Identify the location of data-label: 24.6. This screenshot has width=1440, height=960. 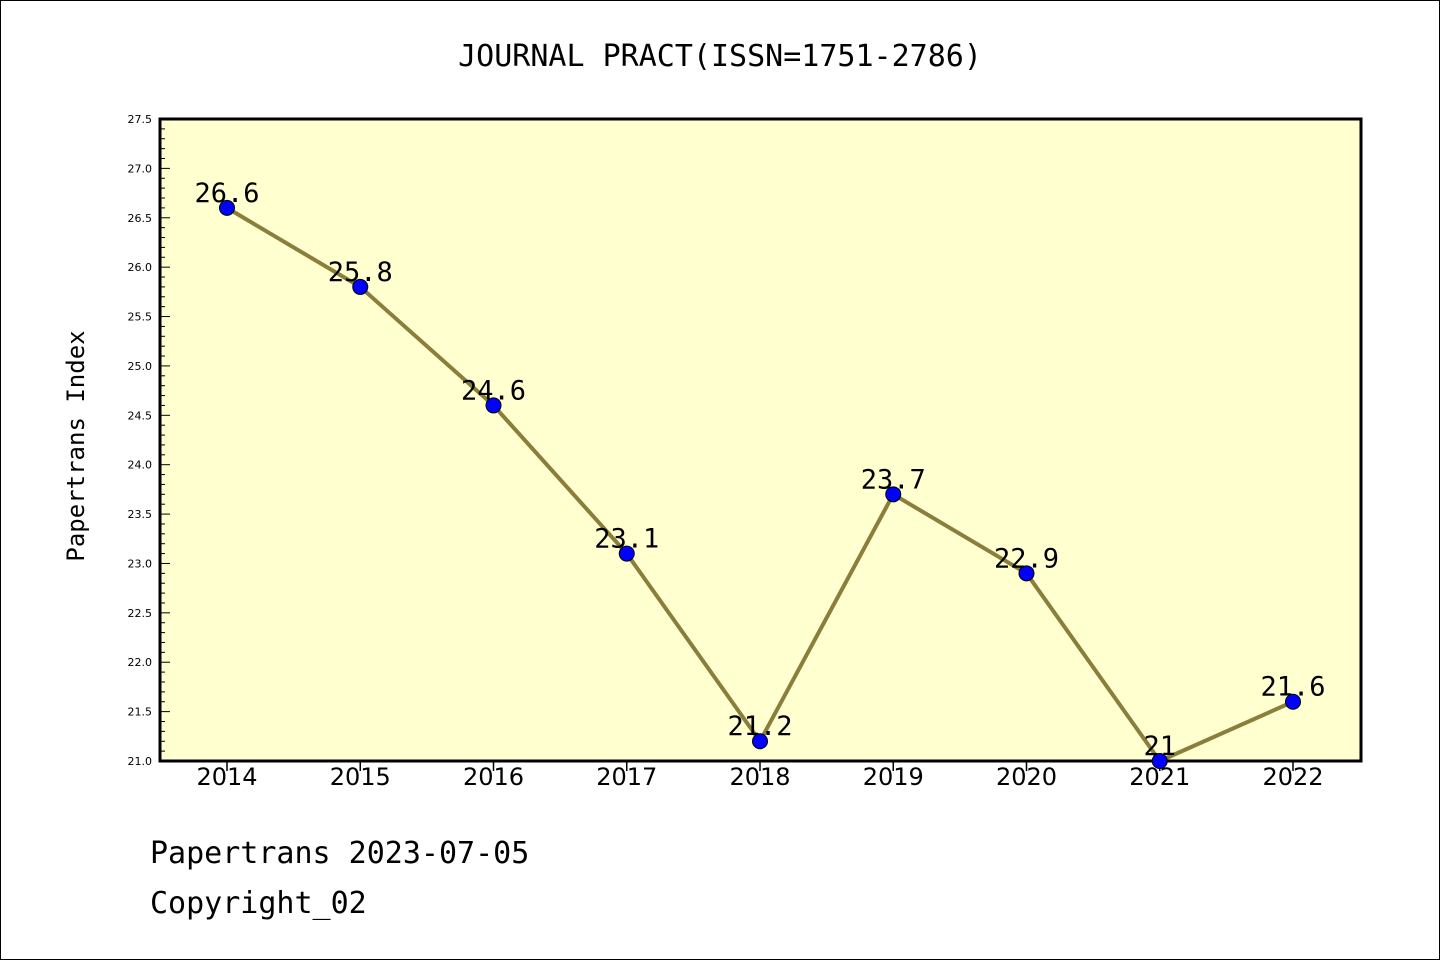
(493, 390).